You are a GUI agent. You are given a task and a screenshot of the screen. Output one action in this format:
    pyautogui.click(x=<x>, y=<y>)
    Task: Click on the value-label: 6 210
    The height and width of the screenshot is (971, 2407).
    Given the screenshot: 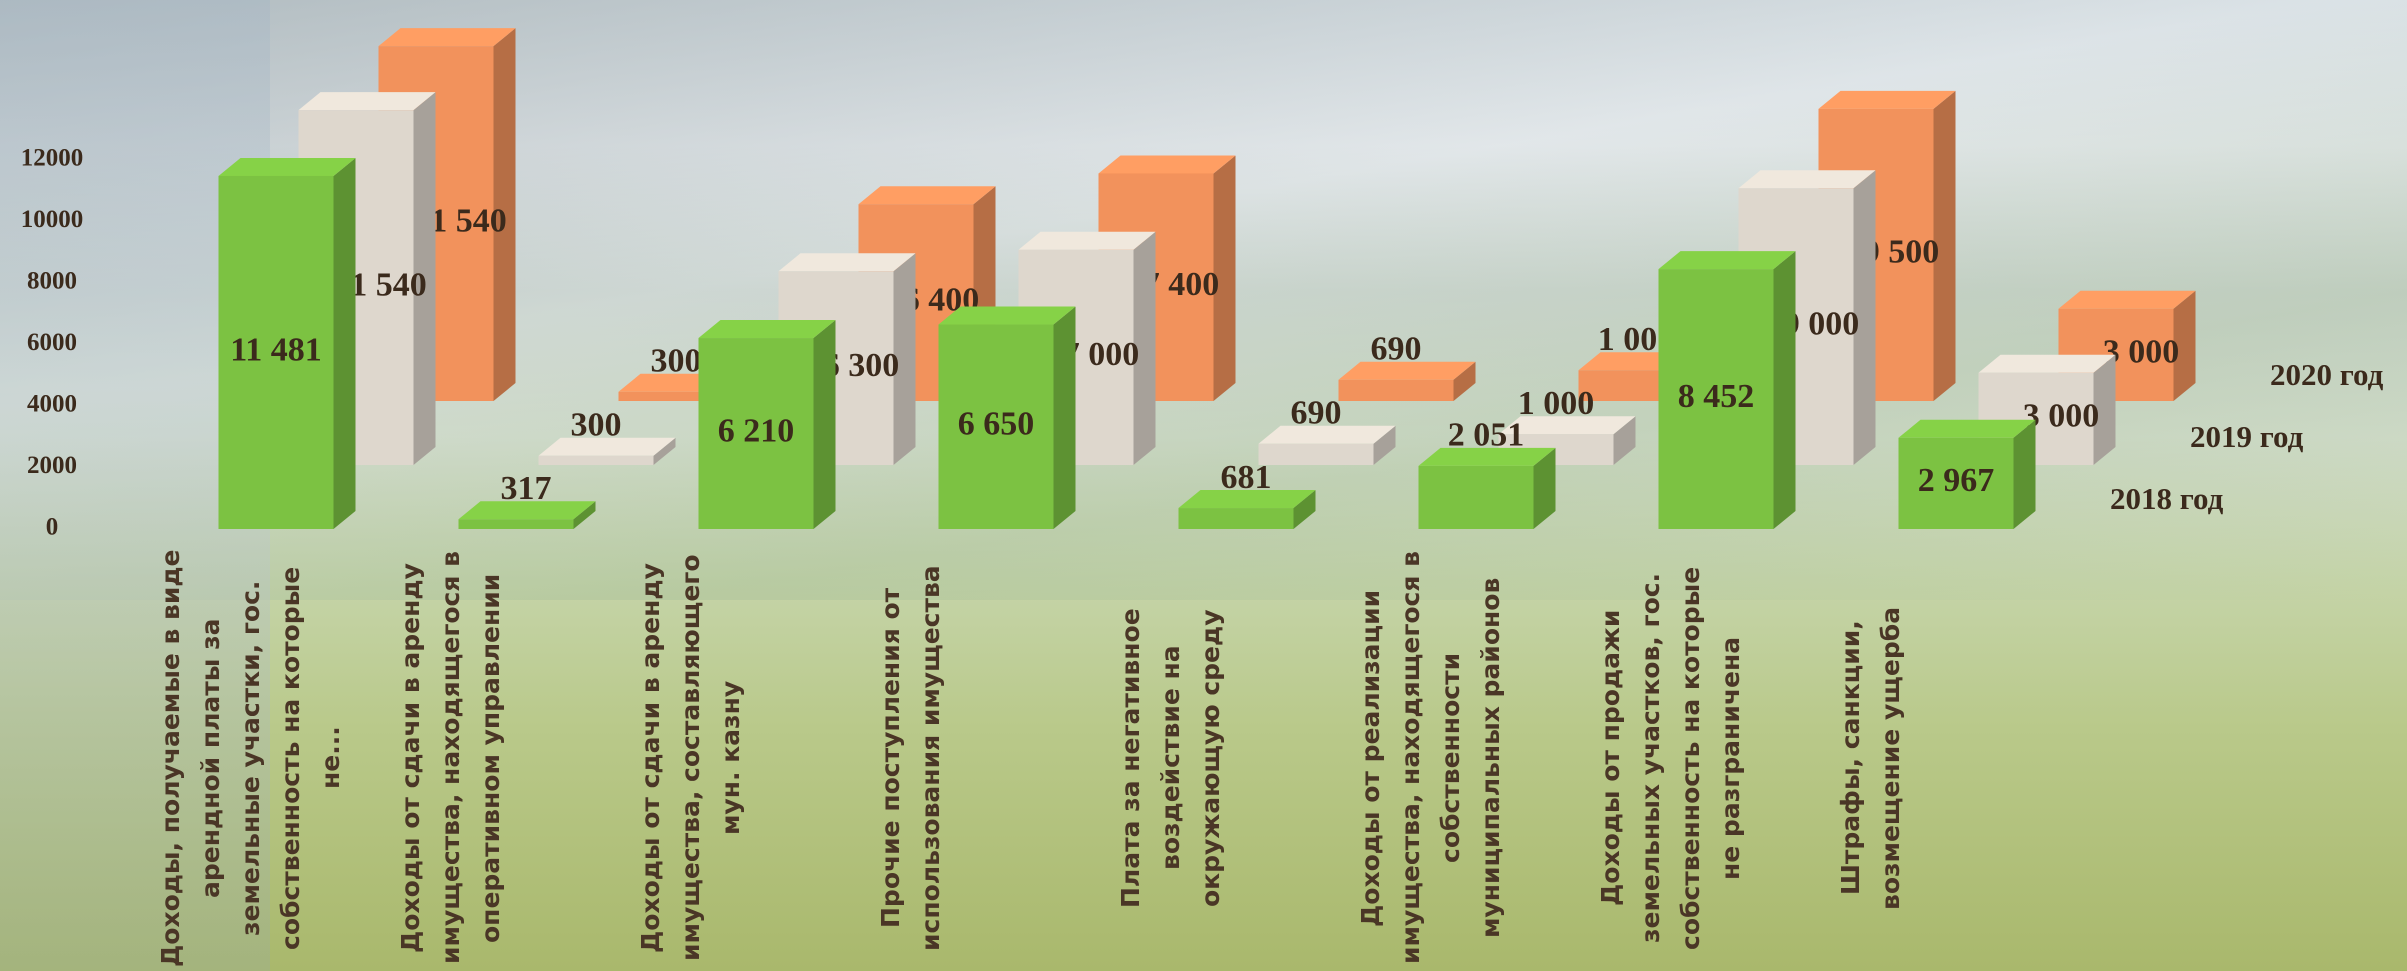 What is the action you would take?
    pyautogui.click(x=756, y=430)
    